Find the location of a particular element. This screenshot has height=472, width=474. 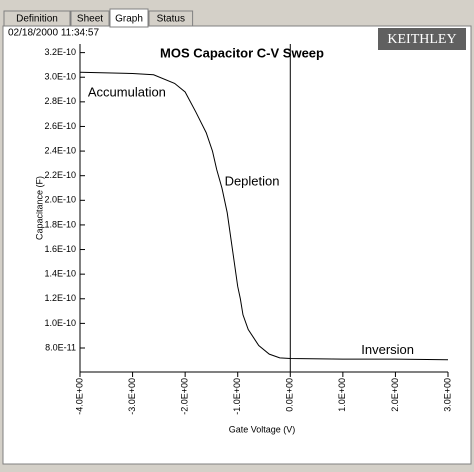

y-tick-label: 1.8E-10 is located at coordinates (60, 224).